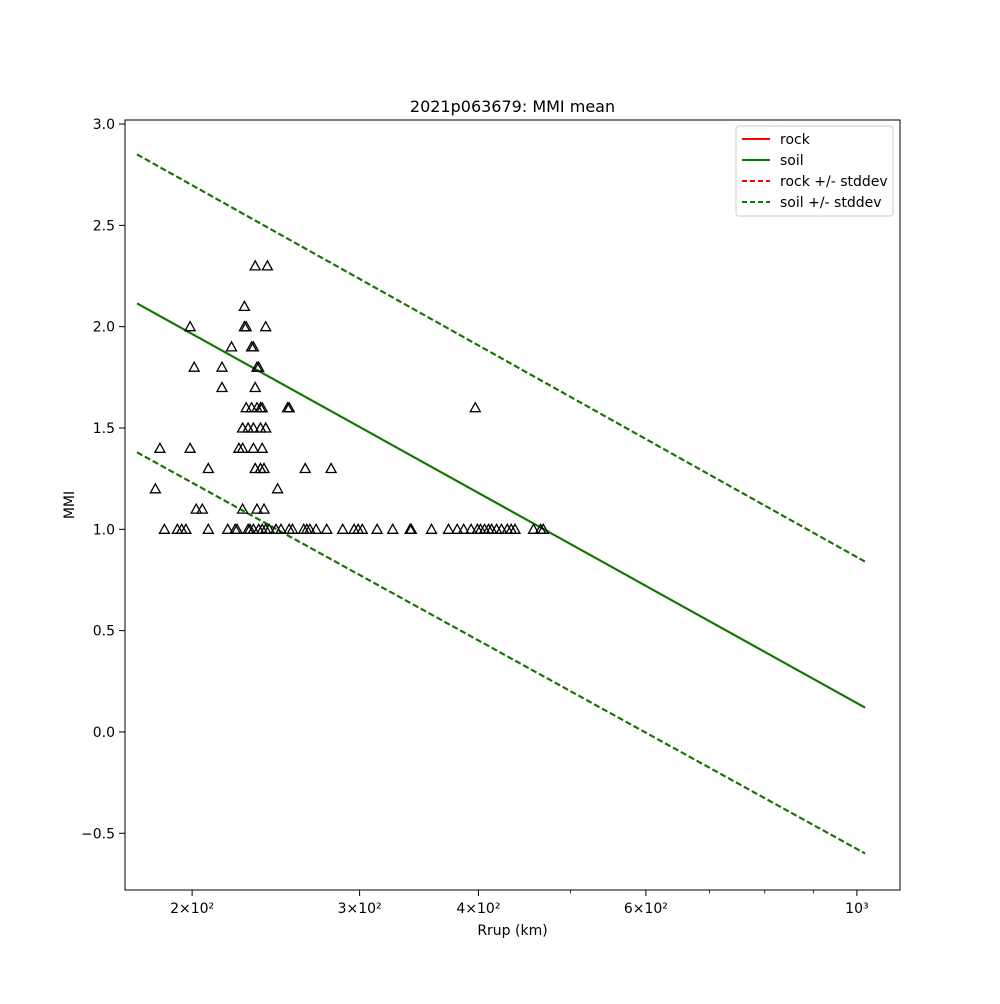 The image size is (1000, 1004). I want to click on x-axis-ticks: 2×10² 3×10² 4×10² 6×10² 10³, so click(519, 903).